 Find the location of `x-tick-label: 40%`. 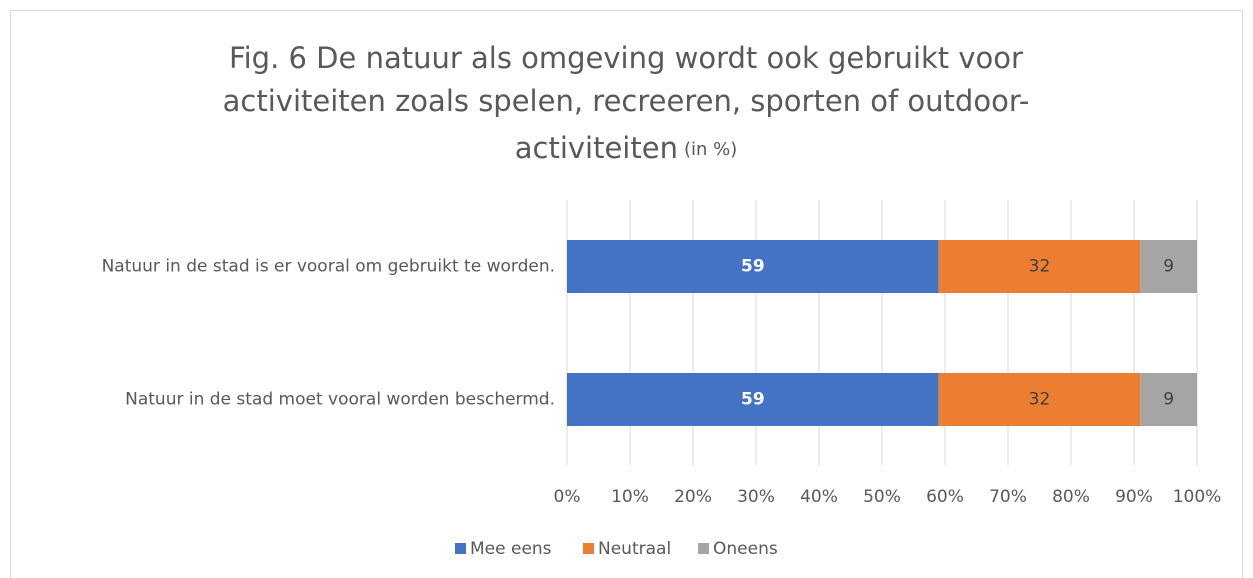

x-tick-label: 40% is located at coordinates (819, 497).